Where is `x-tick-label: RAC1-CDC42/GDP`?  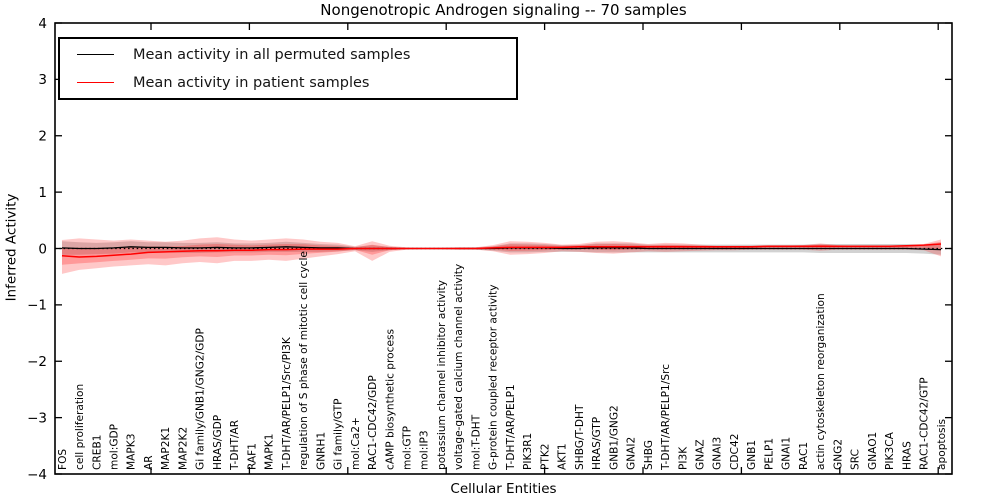
x-tick-label: RAC1-CDC42/GDP is located at coordinates (373, 422).